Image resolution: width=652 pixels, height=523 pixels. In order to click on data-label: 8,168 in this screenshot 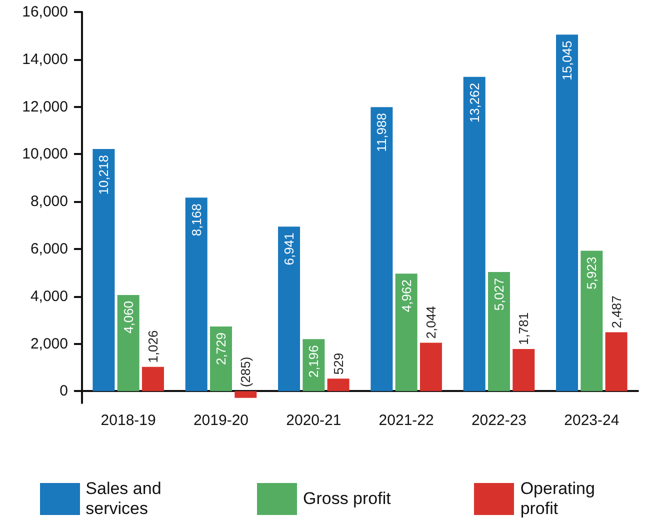, I will do `click(196, 220)`.